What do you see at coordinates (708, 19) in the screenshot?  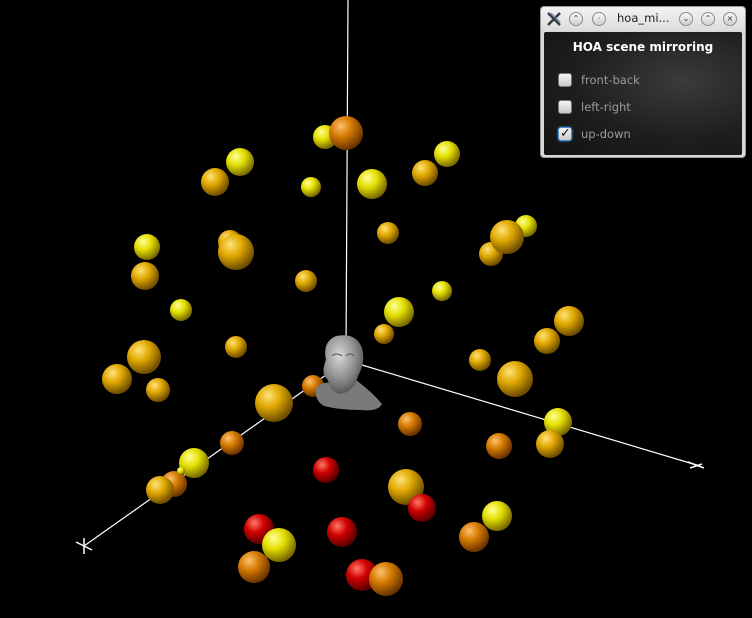 I see `maximize-icon: ⌃` at bounding box center [708, 19].